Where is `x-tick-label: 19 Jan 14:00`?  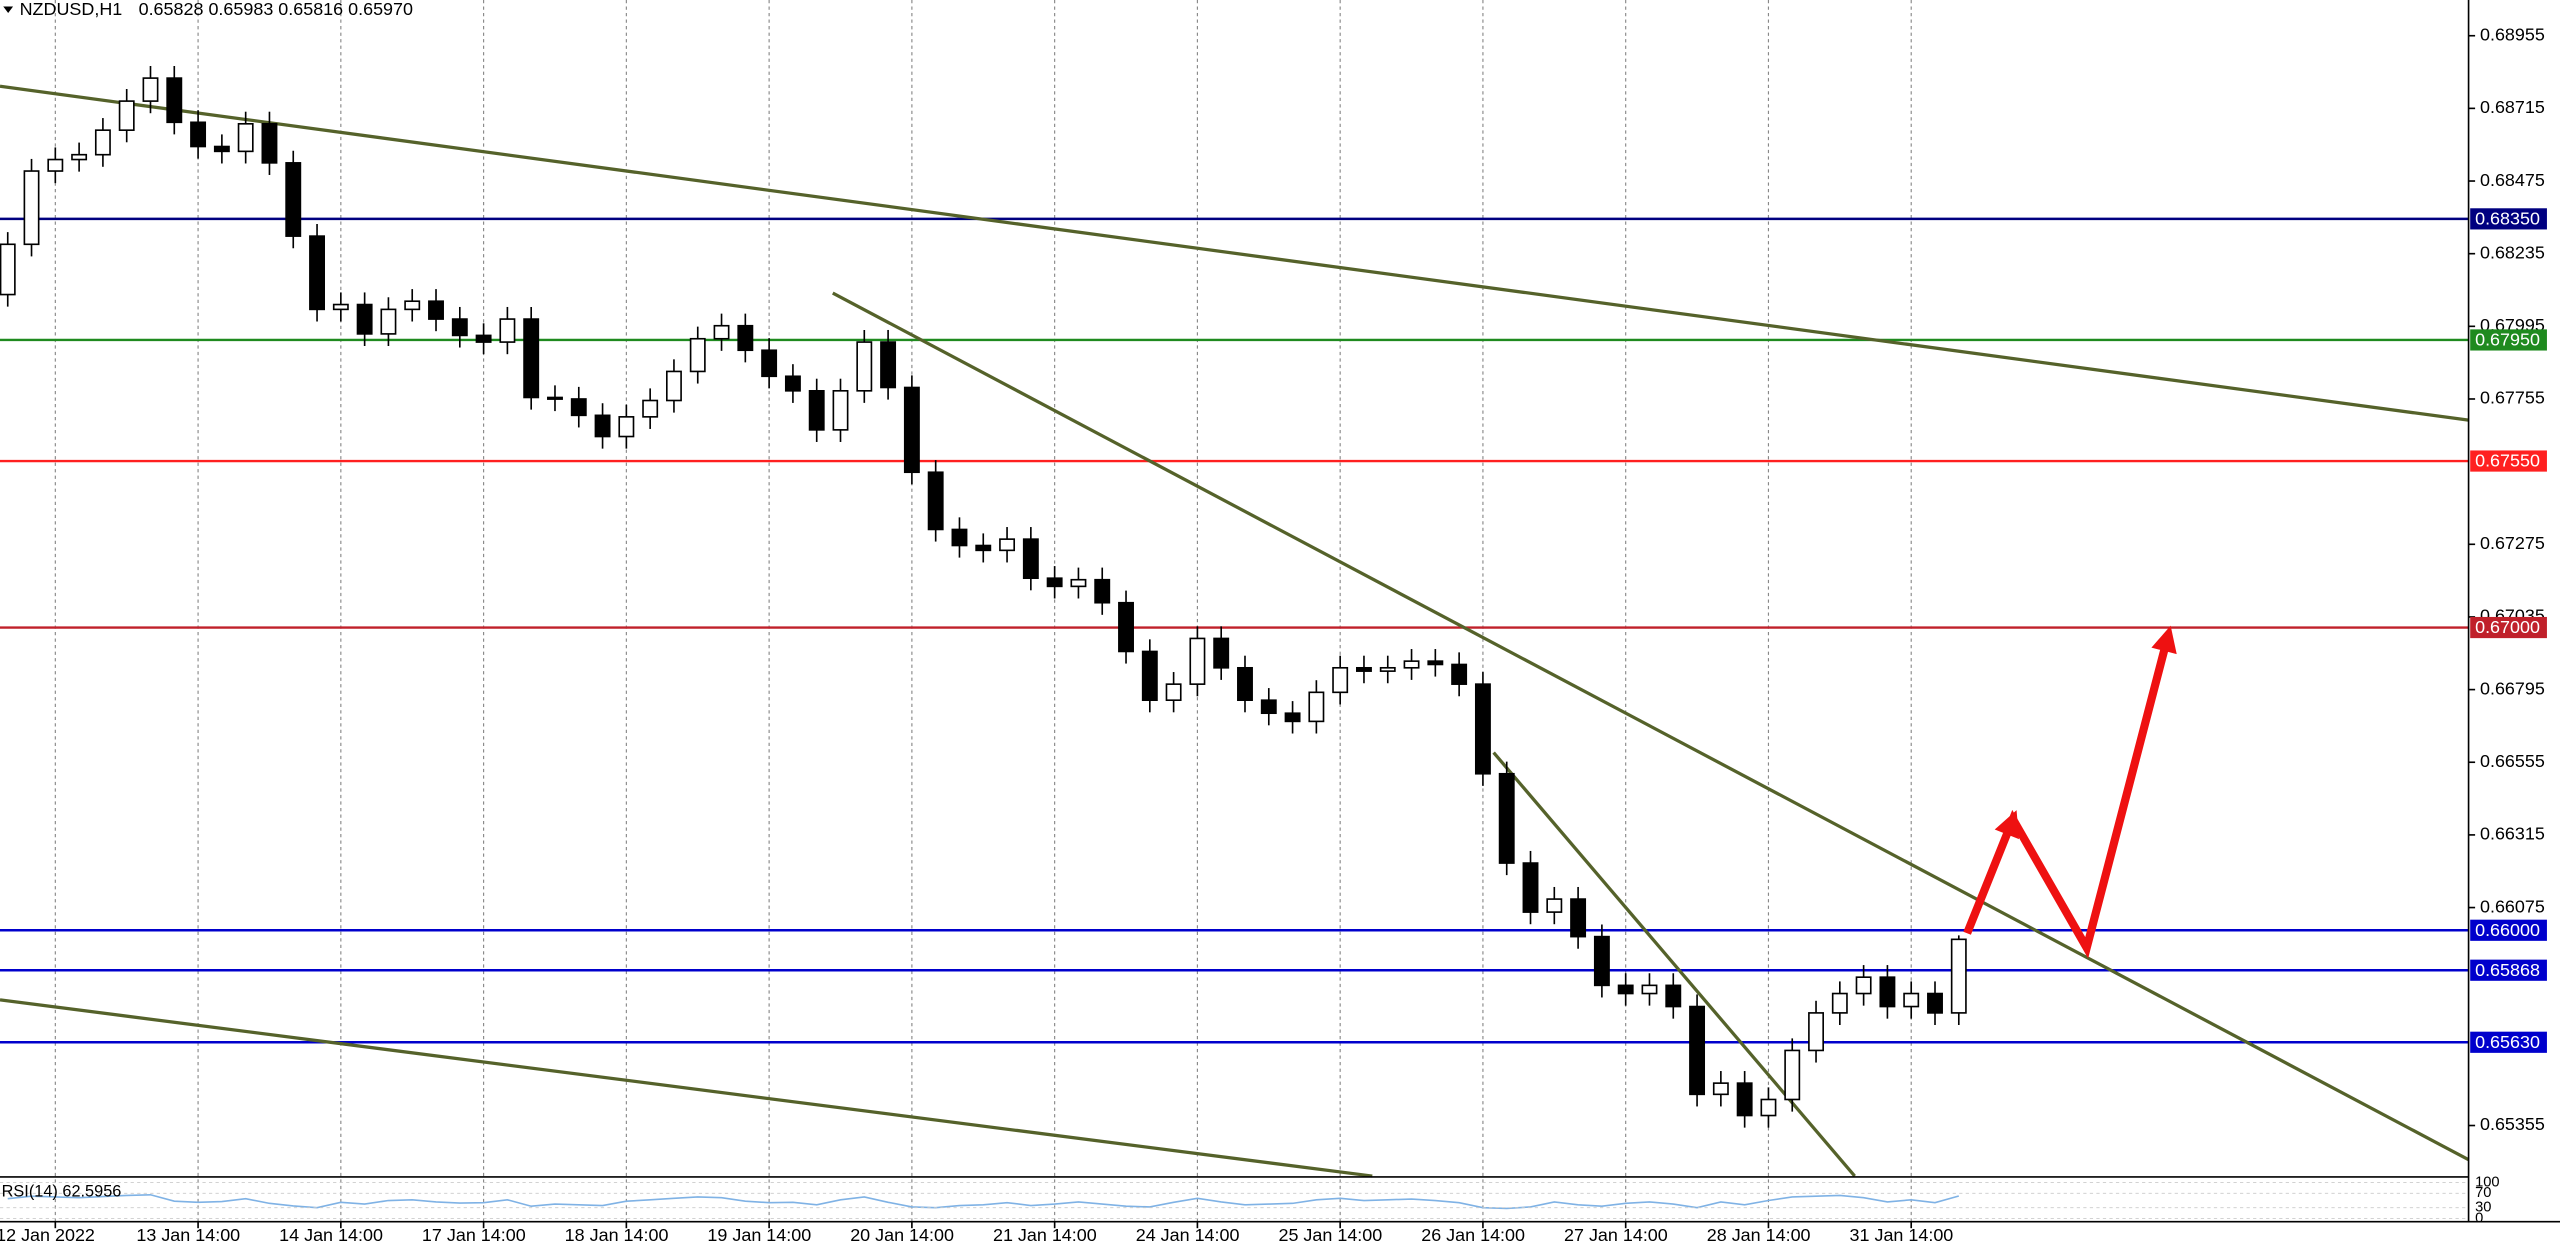
x-tick-label: 19 Jan 14:00 is located at coordinates (759, 1235).